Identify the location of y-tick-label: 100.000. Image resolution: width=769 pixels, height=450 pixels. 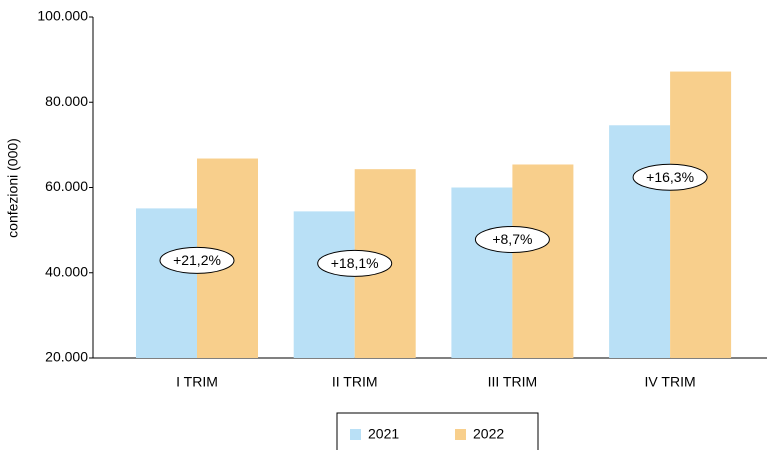
(62, 16).